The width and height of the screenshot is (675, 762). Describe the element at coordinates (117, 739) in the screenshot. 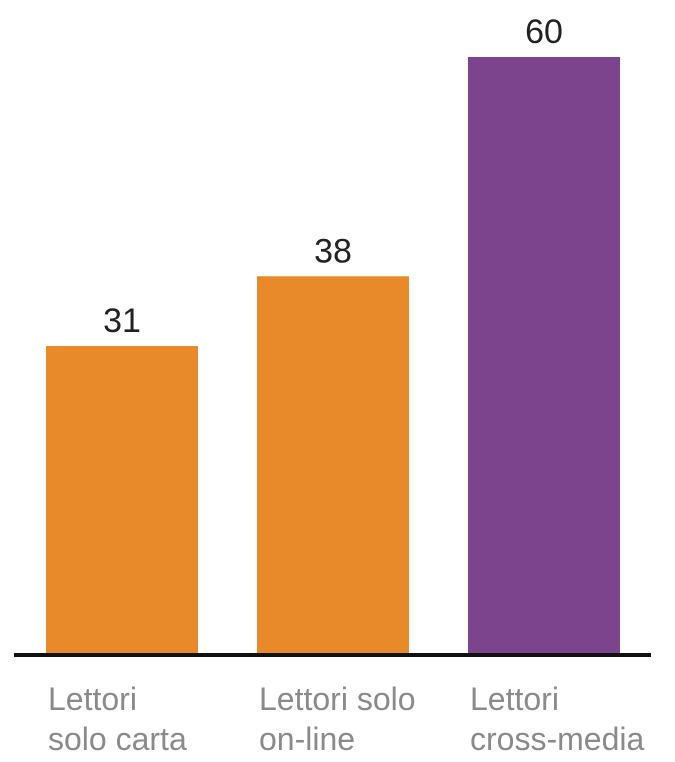

I see `category-label-1-line-2: solo carta` at that location.